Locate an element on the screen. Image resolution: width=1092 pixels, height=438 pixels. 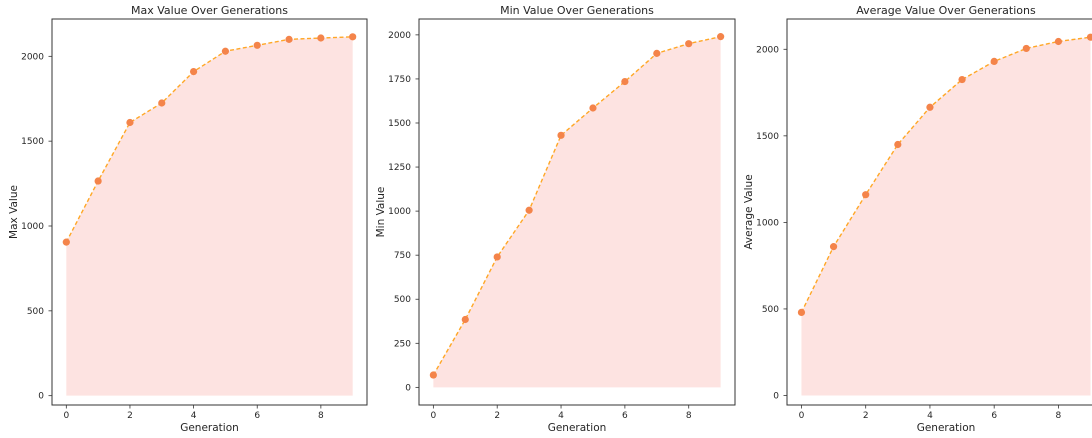
y-axis-label: Average Value is located at coordinates (749, 211).